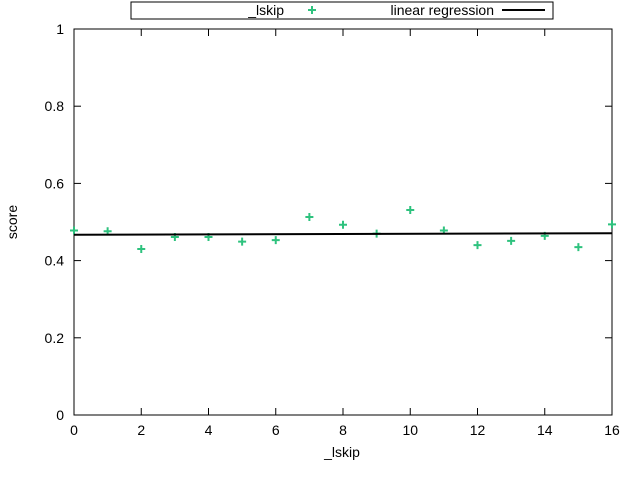  I want to click on legend: _lskip linear regression, so click(342, 10).